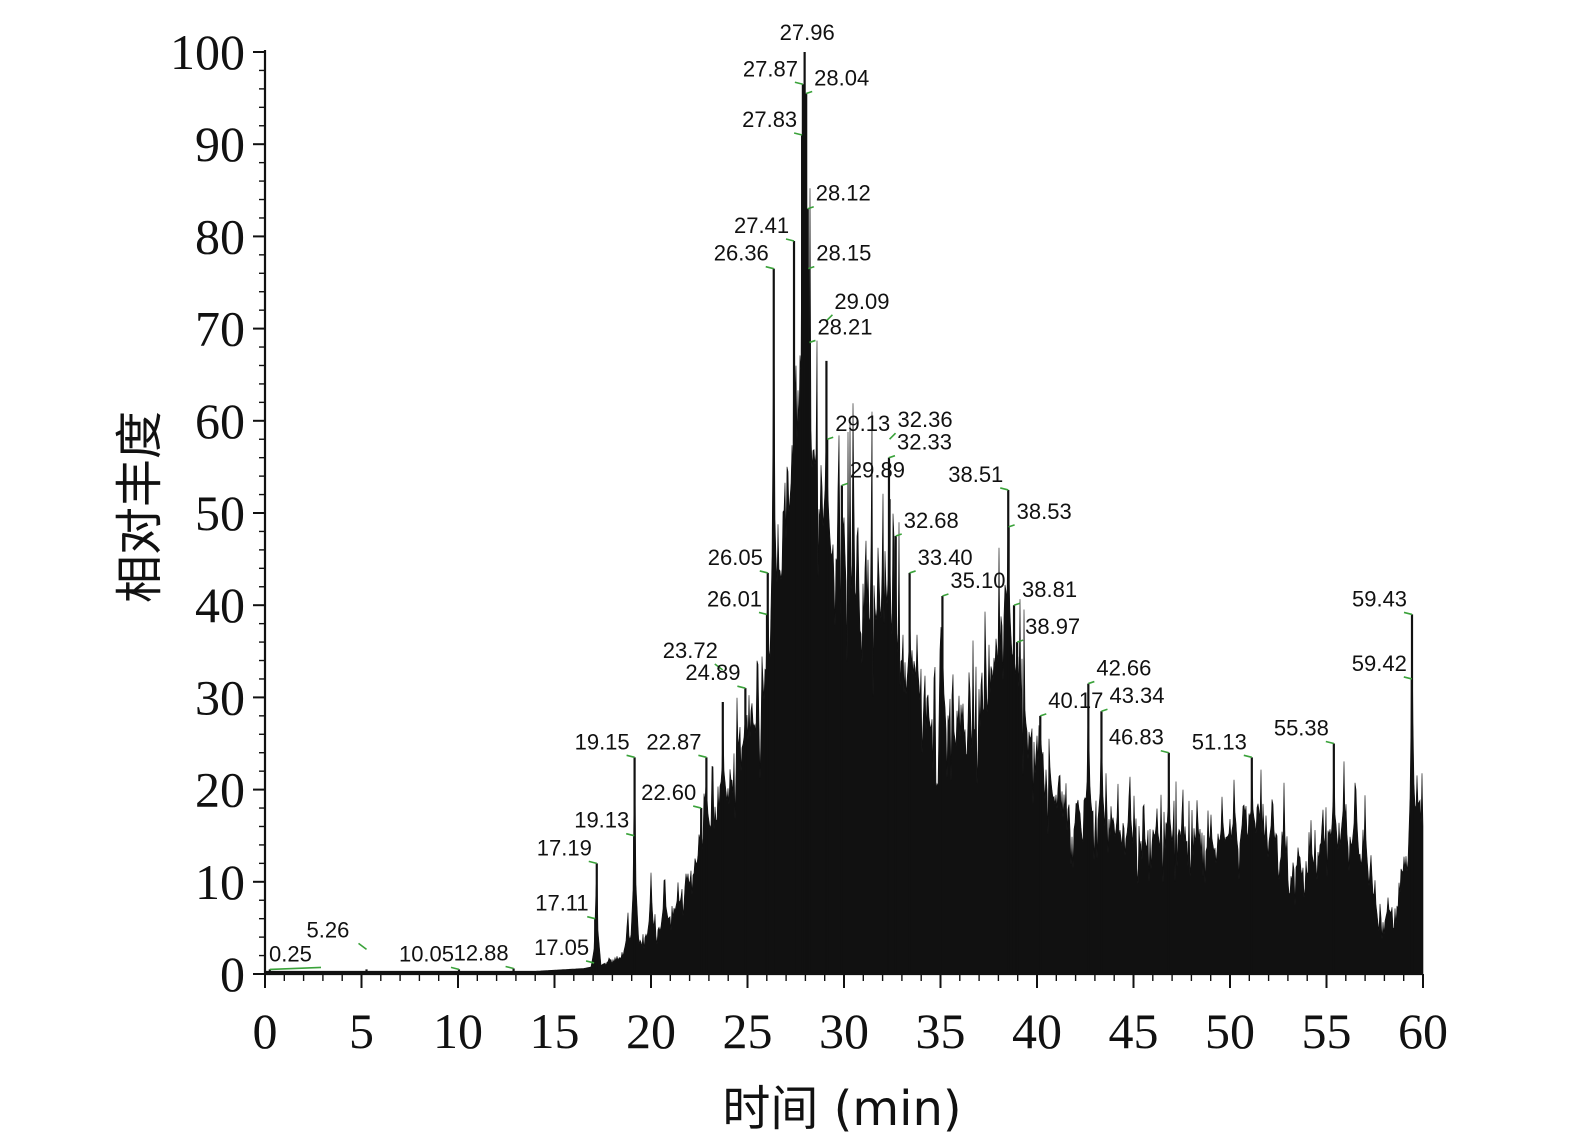 The height and width of the screenshot is (1148, 1575). What do you see at coordinates (1379, 663) in the screenshot?
I see `peak-label: 59.42` at bounding box center [1379, 663].